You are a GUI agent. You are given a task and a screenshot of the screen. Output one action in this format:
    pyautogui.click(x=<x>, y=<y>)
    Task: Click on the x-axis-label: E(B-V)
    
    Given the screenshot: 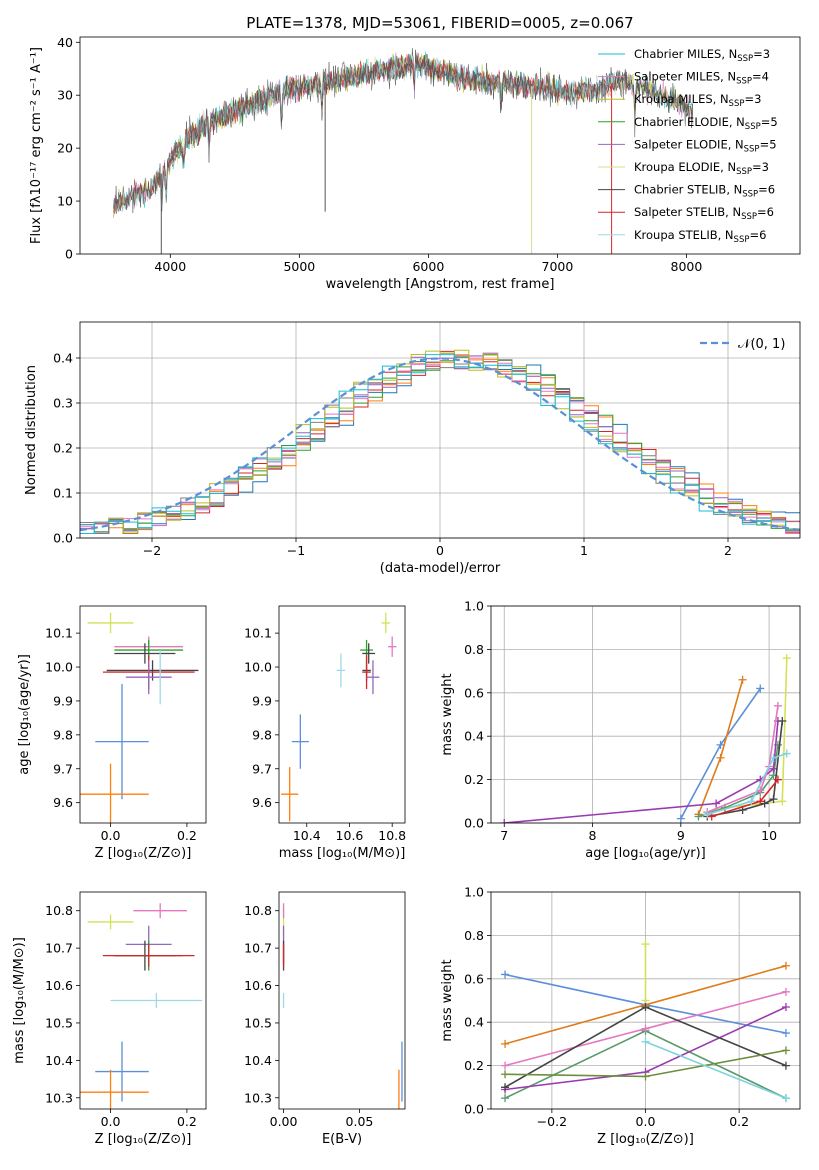 What is the action you would take?
    pyautogui.click(x=342, y=1139)
    